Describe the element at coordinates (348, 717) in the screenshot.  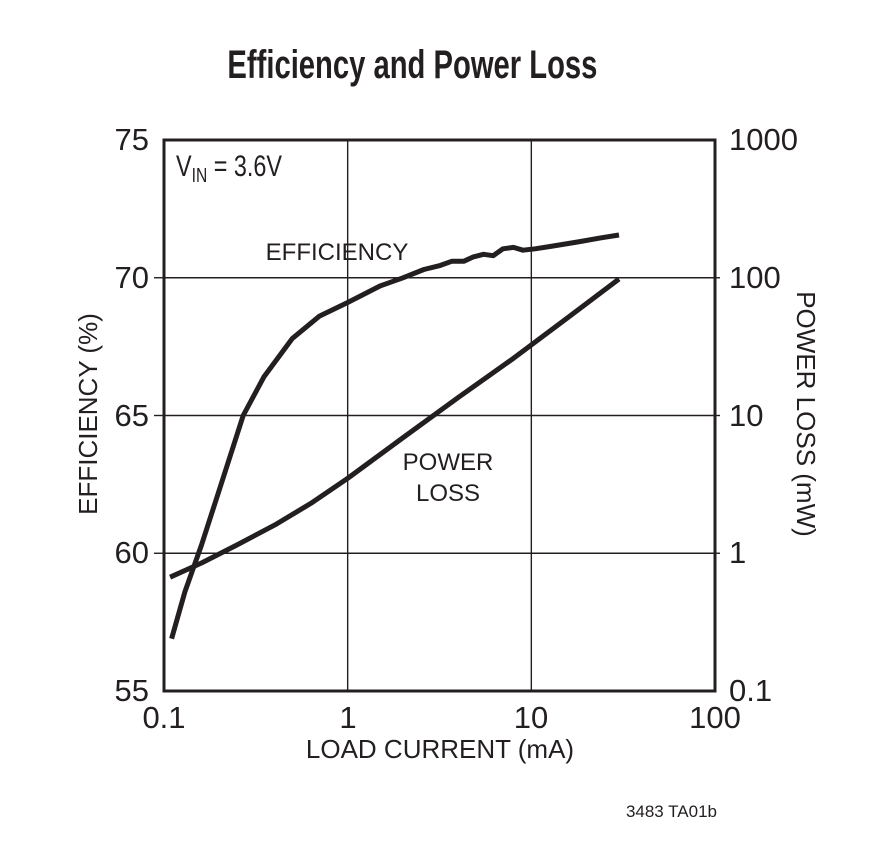
I see `x-tick-label: 1` at that location.